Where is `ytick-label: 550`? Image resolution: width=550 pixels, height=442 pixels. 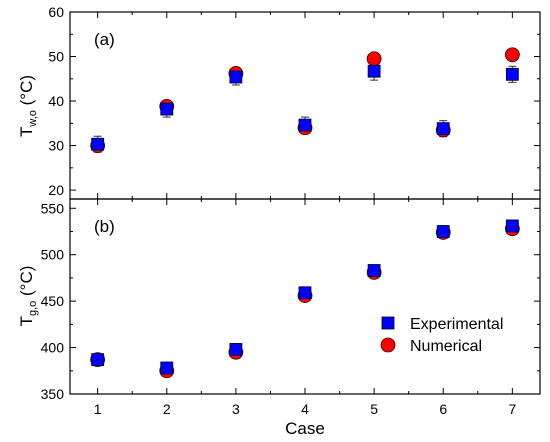
ytick-label: 550 is located at coordinates (53, 208).